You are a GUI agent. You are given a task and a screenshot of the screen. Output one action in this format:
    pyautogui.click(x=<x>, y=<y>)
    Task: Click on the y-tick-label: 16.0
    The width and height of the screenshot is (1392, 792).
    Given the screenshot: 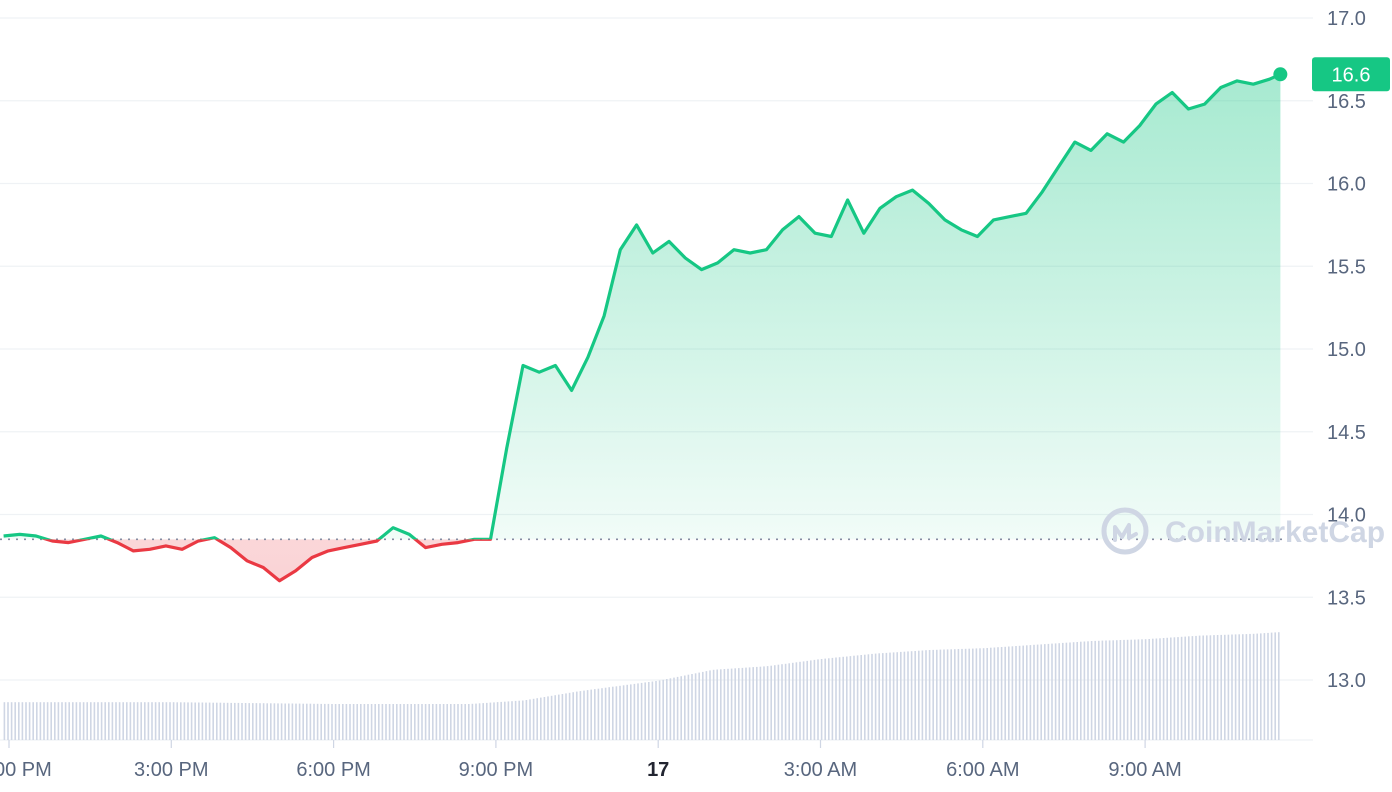 What is the action you would take?
    pyautogui.click(x=1346, y=185)
    